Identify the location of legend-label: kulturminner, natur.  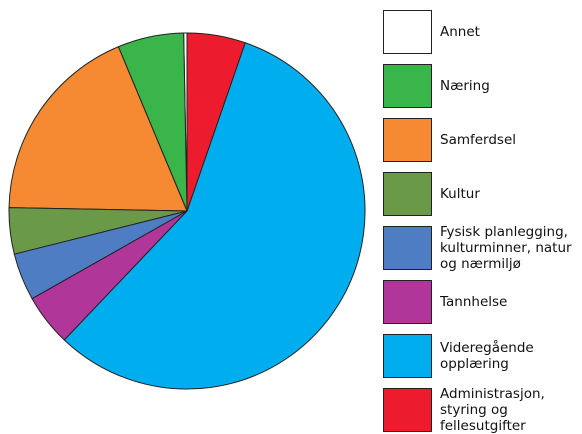
(506, 248).